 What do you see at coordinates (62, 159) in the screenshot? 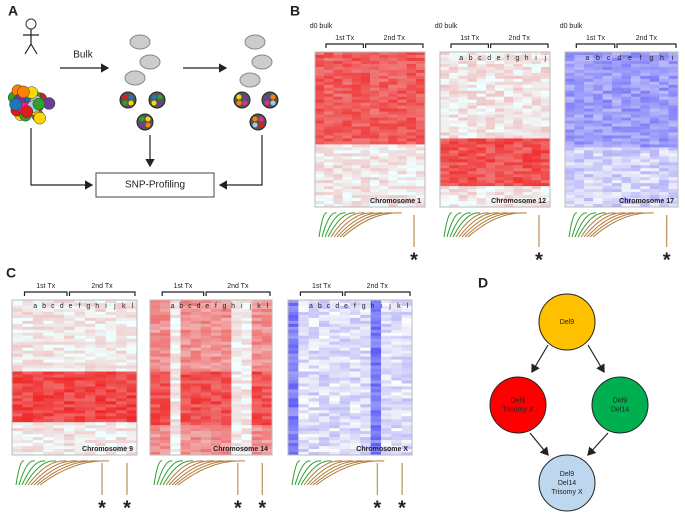
I see `arrow` at bounding box center [62, 159].